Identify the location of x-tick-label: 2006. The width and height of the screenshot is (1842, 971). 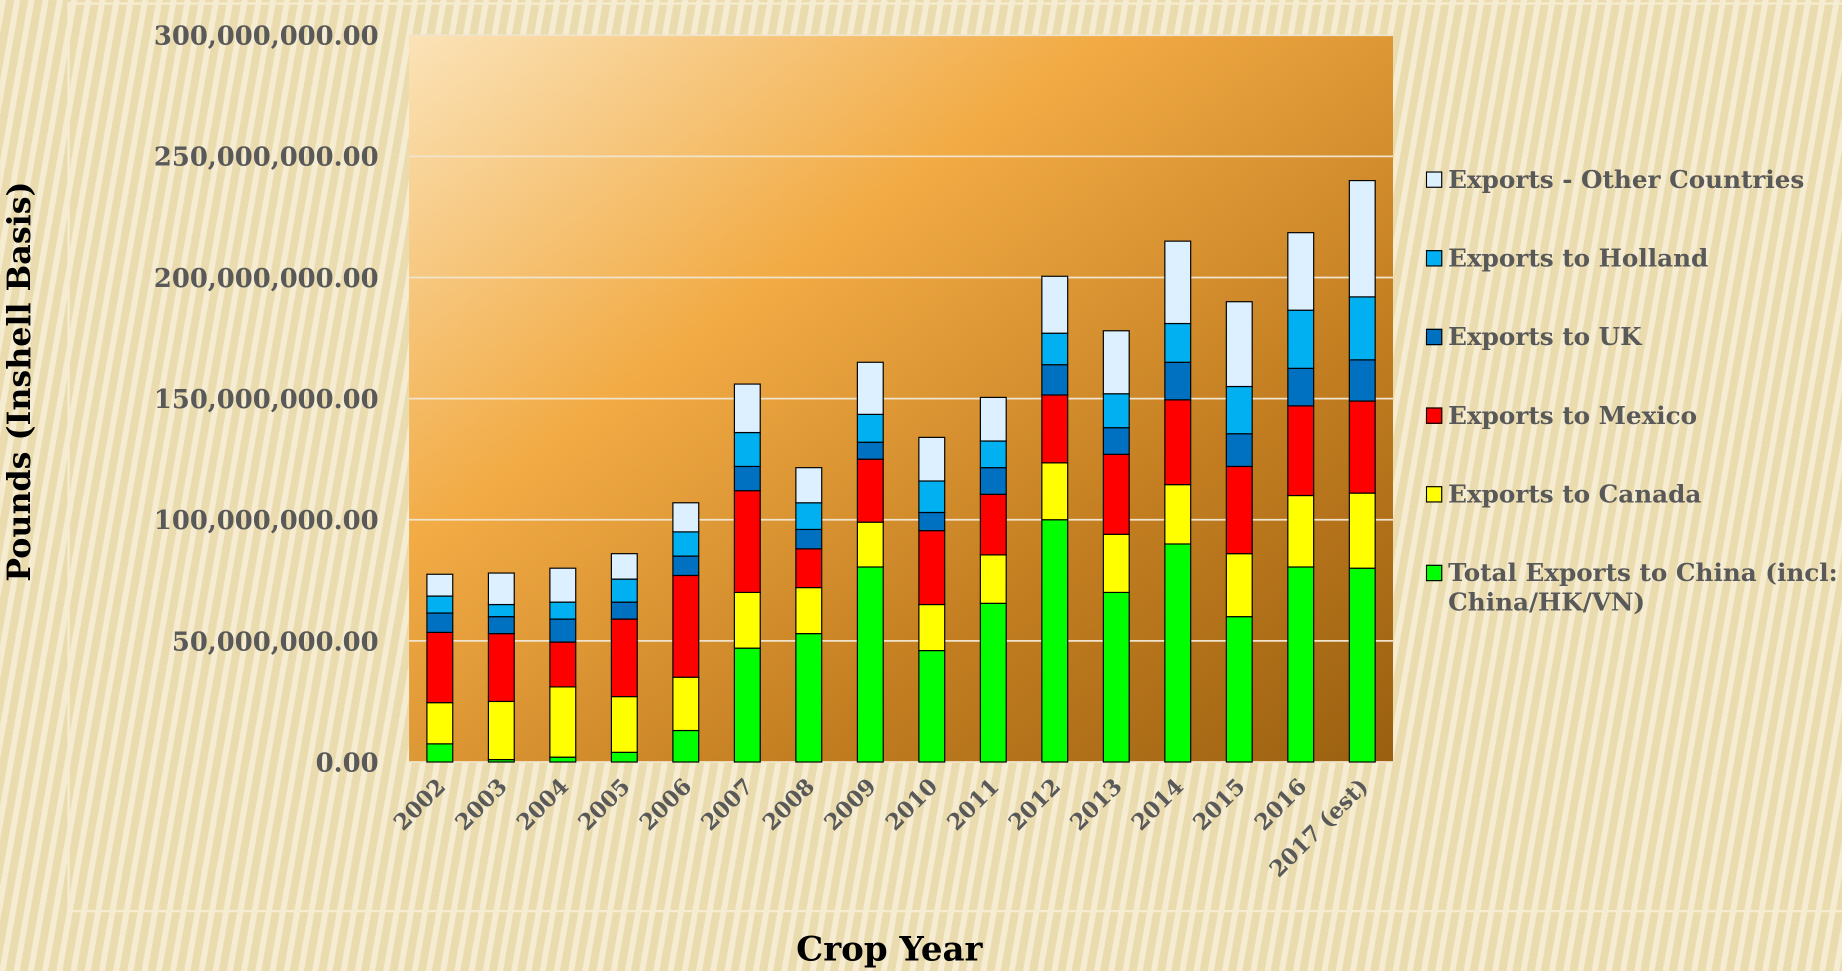
(666, 805).